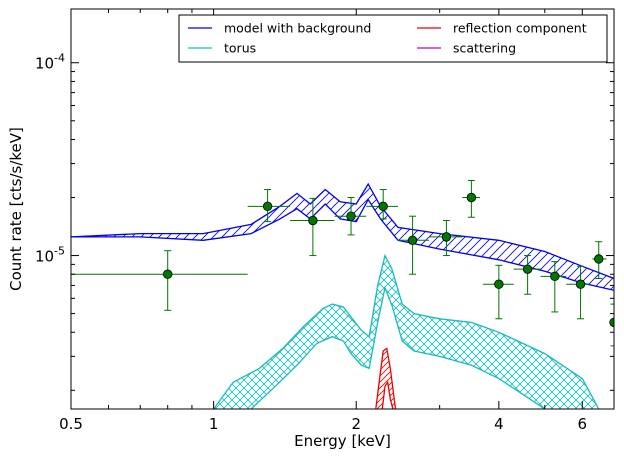 This screenshot has height=459, width=624. What do you see at coordinates (387, 394) in the screenshot?
I see `reflection-lower-line` at bounding box center [387, 394].